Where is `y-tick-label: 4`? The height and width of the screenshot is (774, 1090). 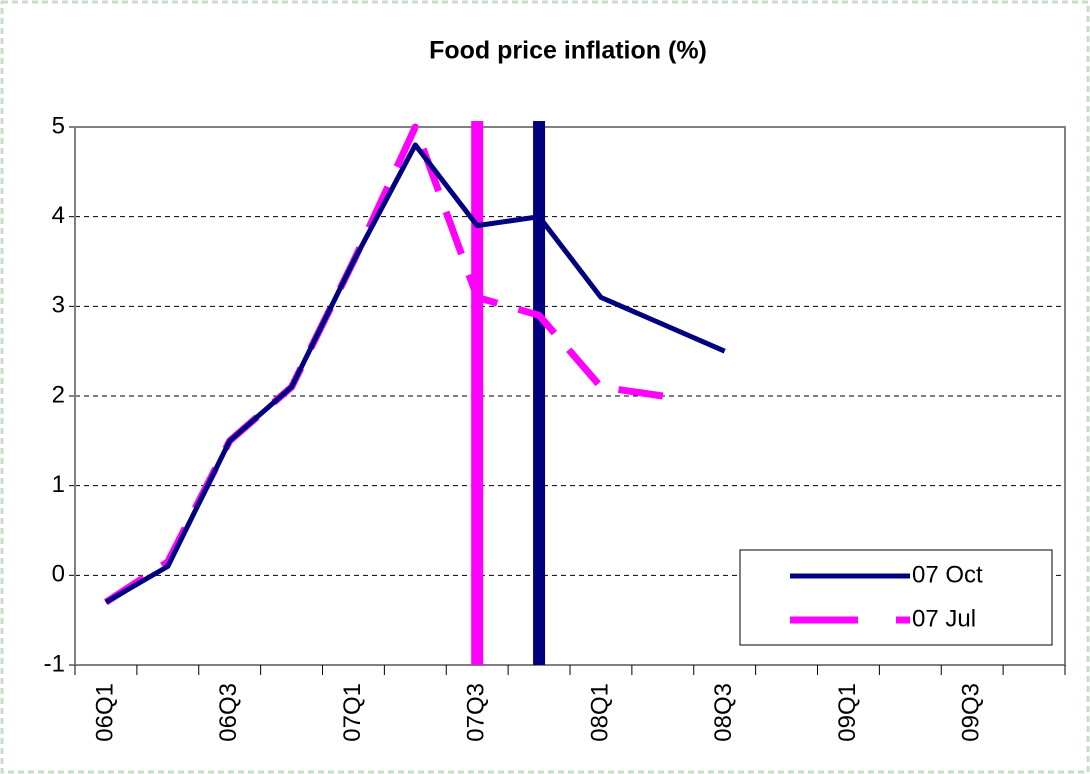
y-tick-label: 4 is located at coordinates (58, 215).